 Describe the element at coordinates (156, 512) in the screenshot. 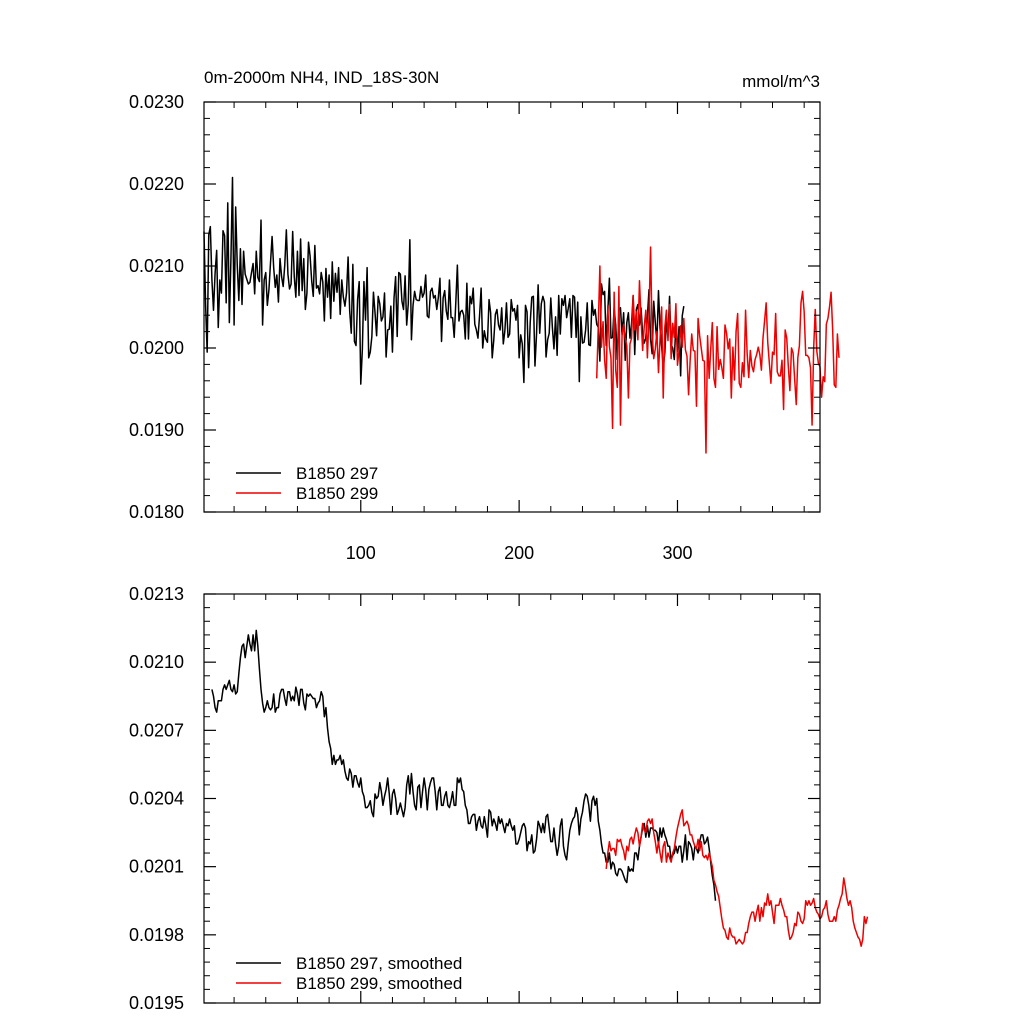

I see `y-tick-label: 0.0180` at that location.